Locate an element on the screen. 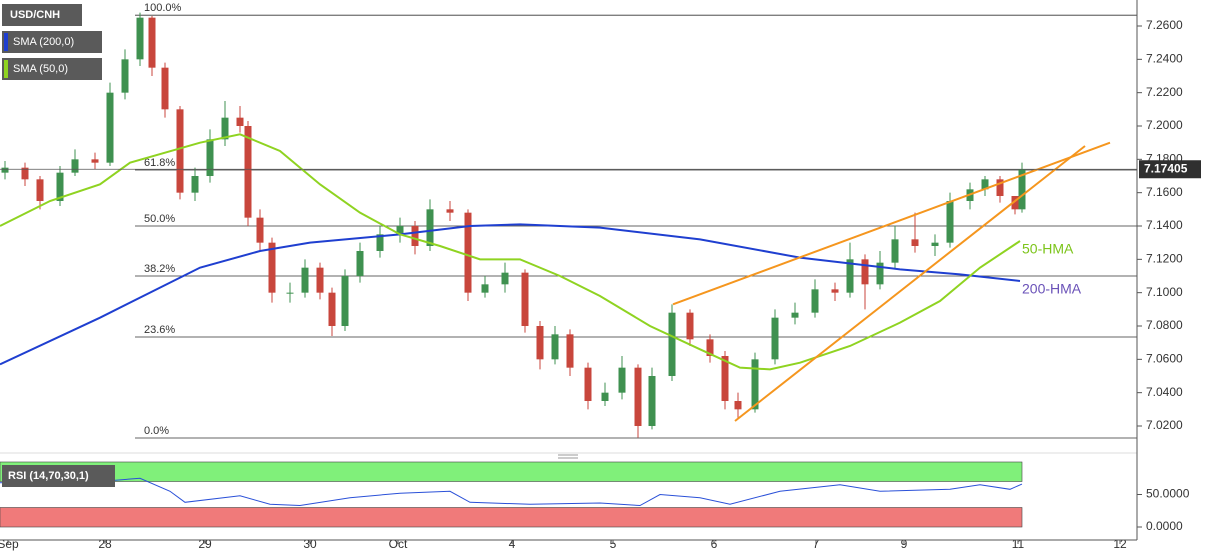 This screenshot has height=555, width=1207. x-tick-label: 11 is located at coordinates (1018, 544).